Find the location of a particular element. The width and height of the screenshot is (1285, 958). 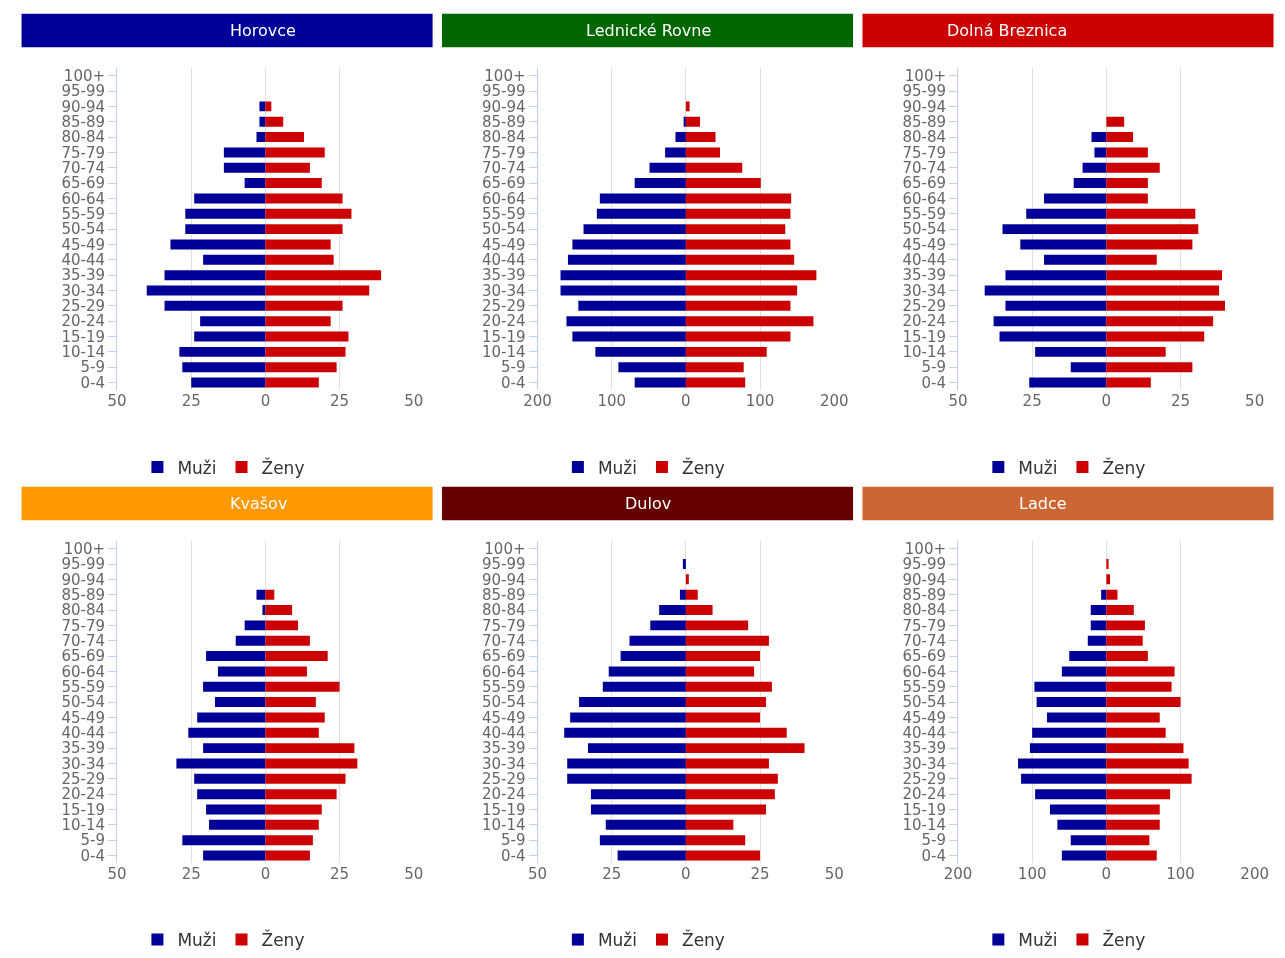

chart-title: Dulov is located at coordinates (648, 503).